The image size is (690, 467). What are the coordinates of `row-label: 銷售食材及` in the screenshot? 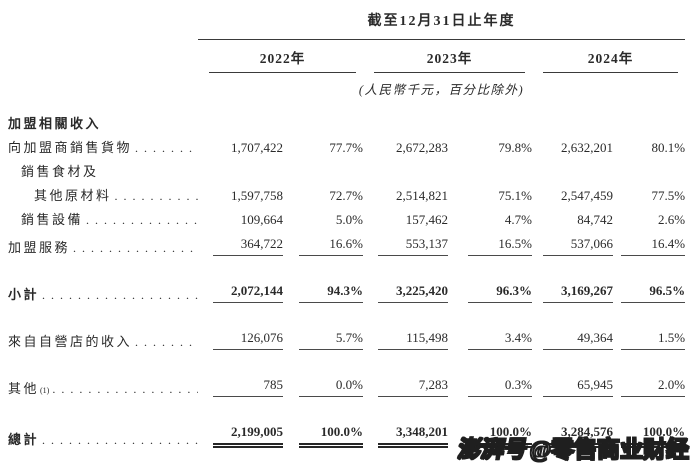 It's located at (60, 171).